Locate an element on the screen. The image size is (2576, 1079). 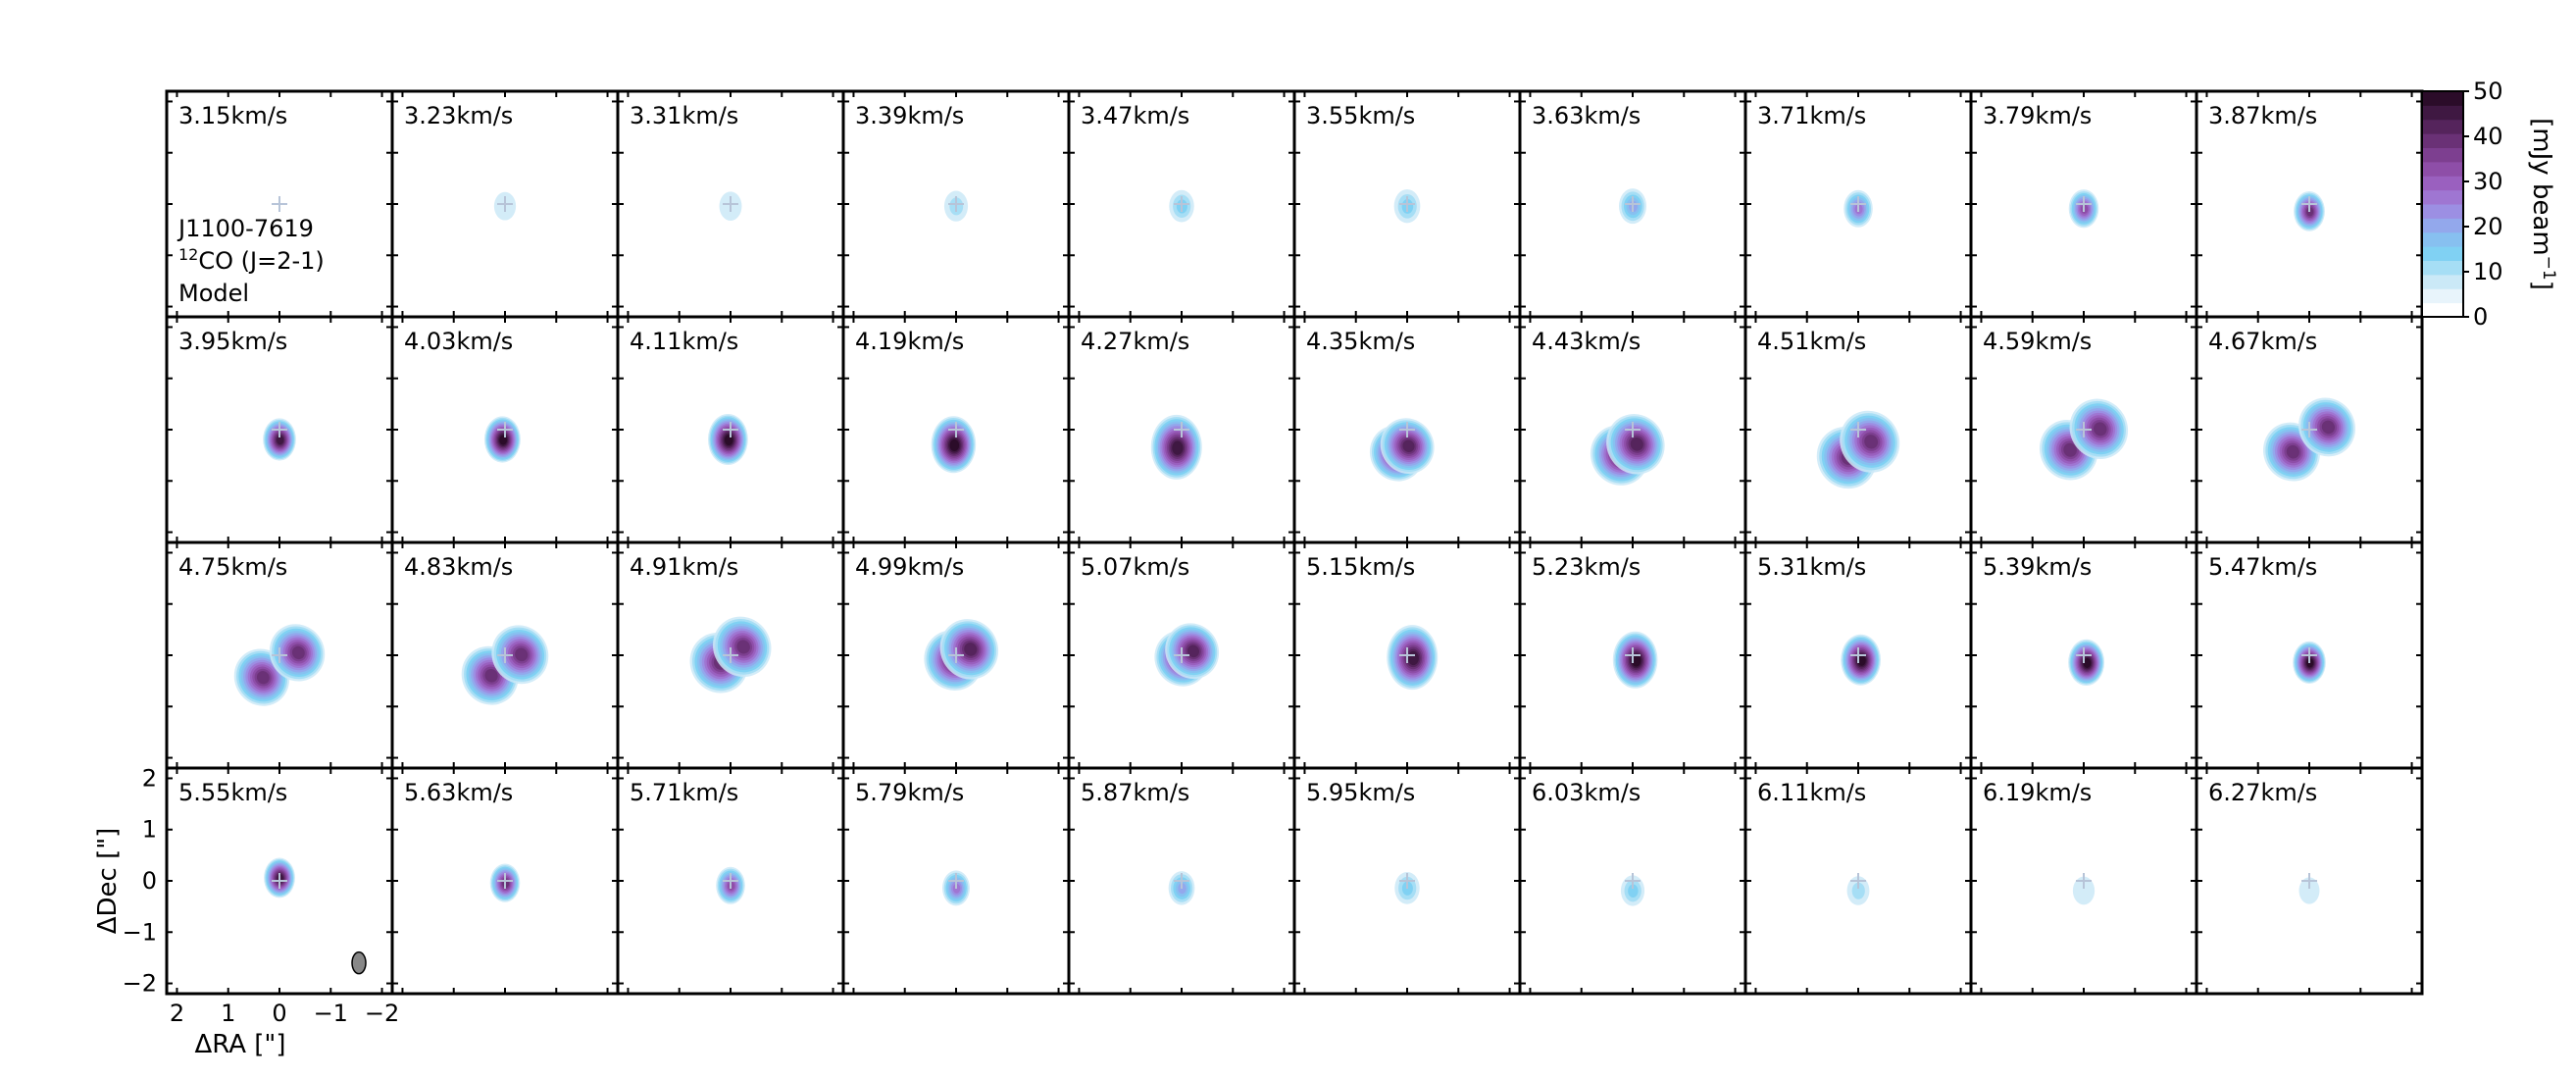
velocity-label: 5.23km/s is located at coordinates (1587, 567).